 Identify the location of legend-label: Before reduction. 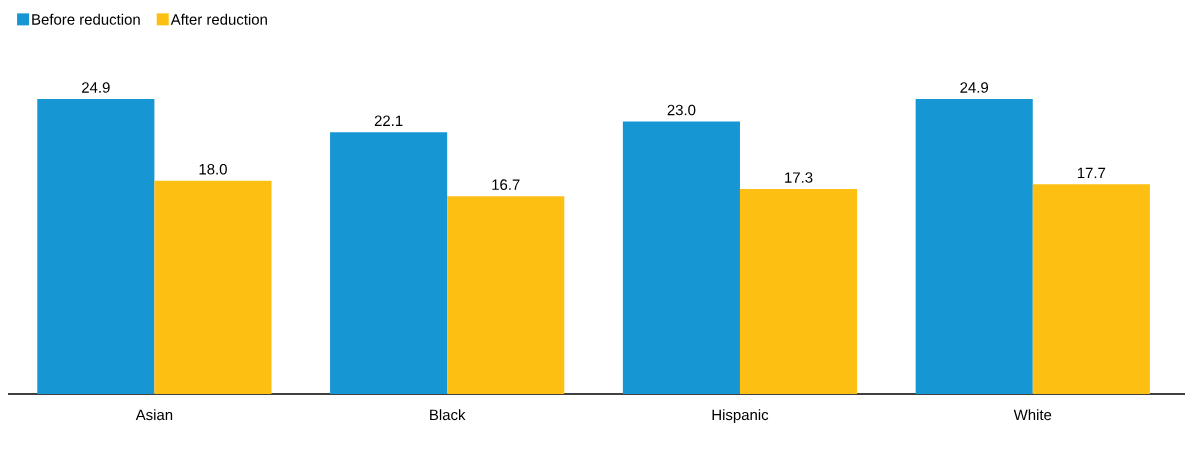
(86, 19).